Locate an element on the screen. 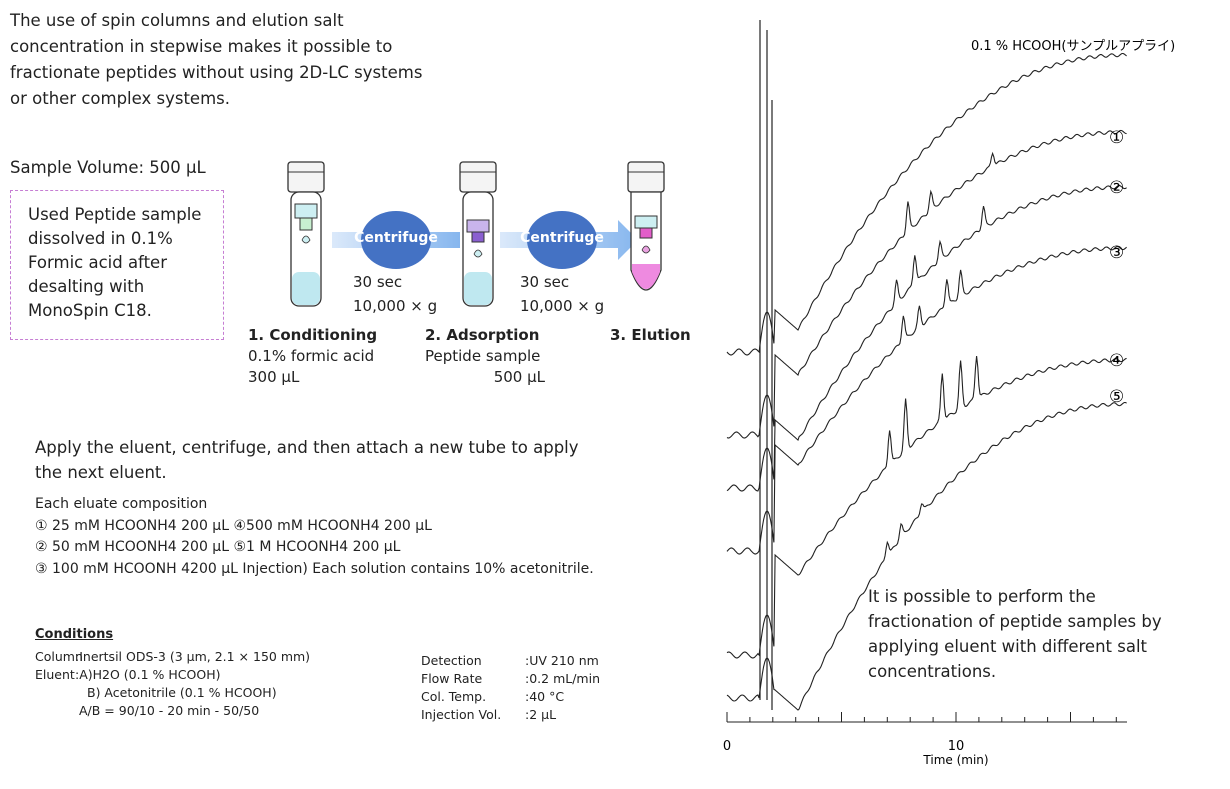  gradient: A/B = 90/10 - 20 min - 50/50 is located at coordinates (169, 710).